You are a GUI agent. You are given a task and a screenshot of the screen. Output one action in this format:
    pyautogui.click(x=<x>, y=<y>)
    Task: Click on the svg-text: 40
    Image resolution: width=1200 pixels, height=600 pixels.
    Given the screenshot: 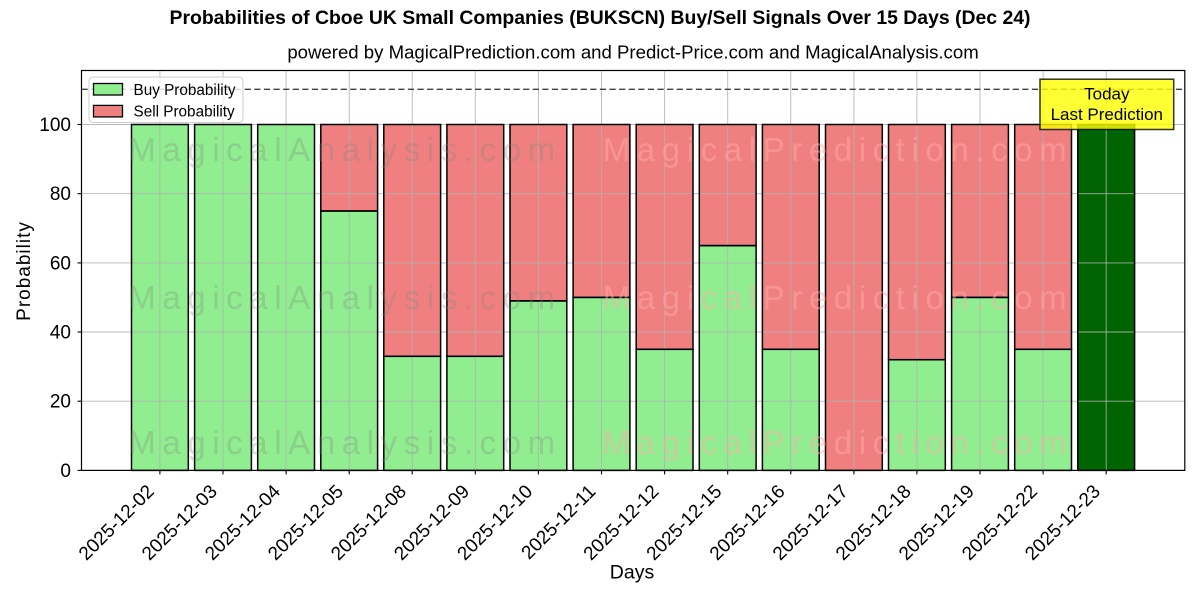 What is the action you would take?
    pyautogui.click(x=60, y=333)
    